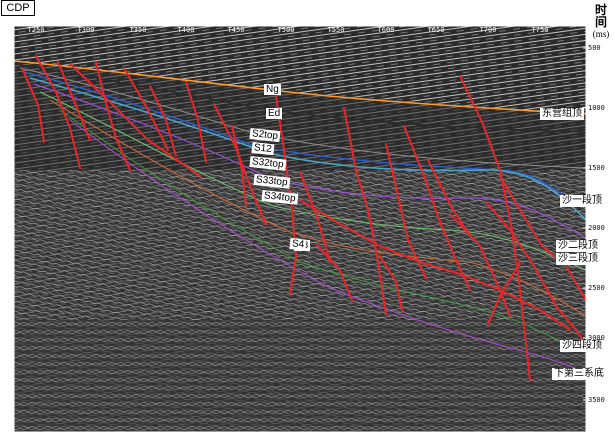 The height and width of the screenshot is (436, 615). What do you see at coordinates (336, 30) in the screenshot?
I see `cdp-tick-label: T550` at bounding box center [336, 30].